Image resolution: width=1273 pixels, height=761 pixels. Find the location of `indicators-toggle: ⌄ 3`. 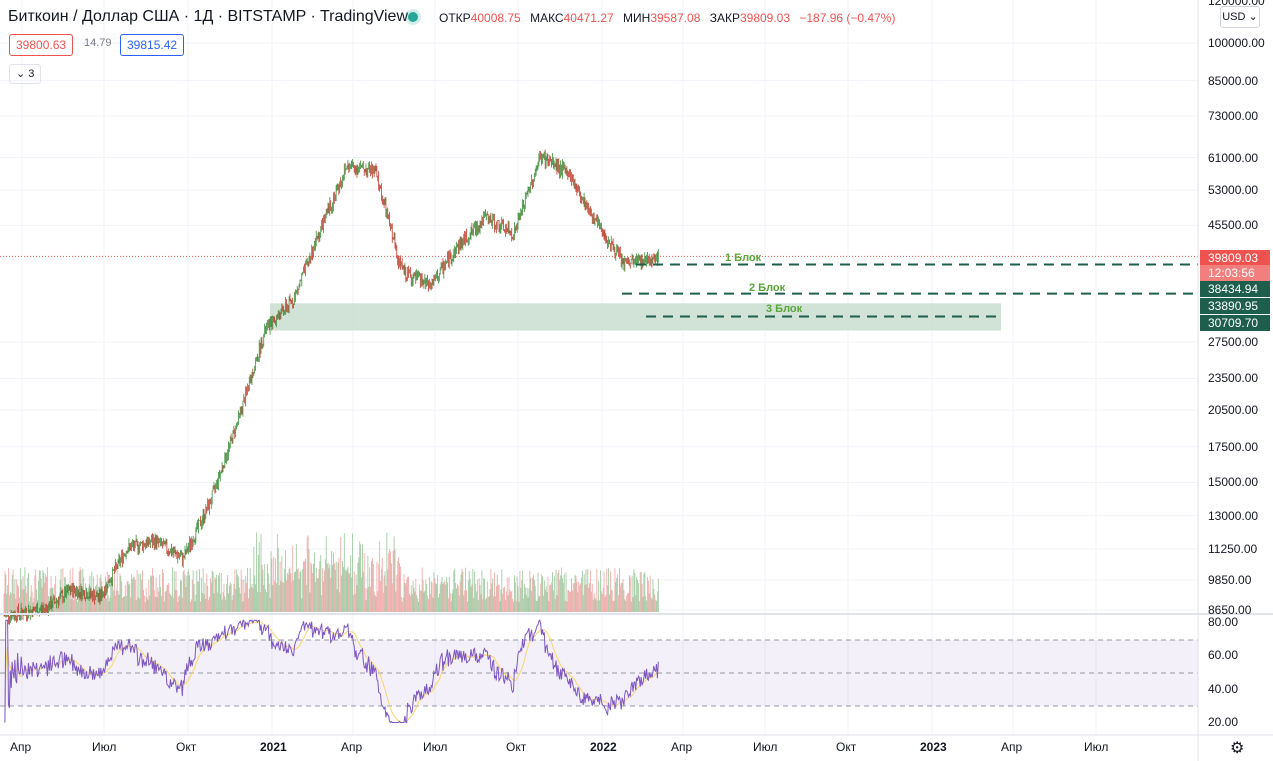

indicators-toggle: ⌄ 3 is located at coordinates (25, 74).